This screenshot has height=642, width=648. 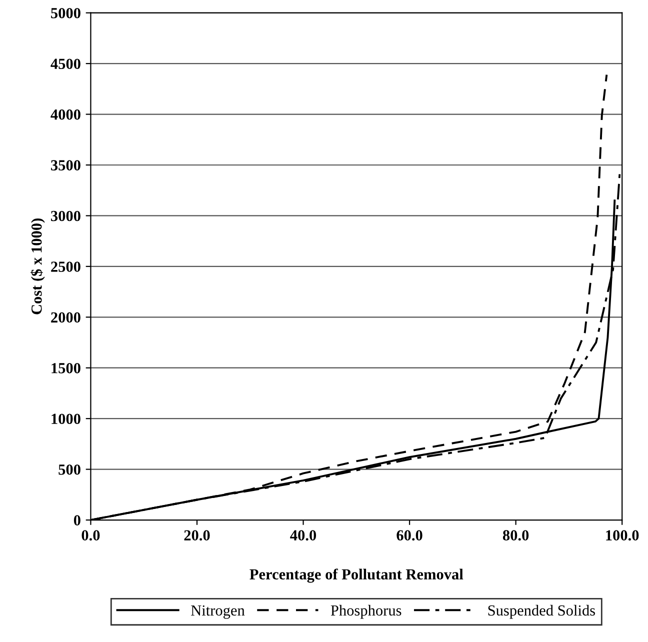 What do you see at coordinates (66, 419) in the screenshot?
I see `y-tick-label: 1000` at bounding box center [66, 419].